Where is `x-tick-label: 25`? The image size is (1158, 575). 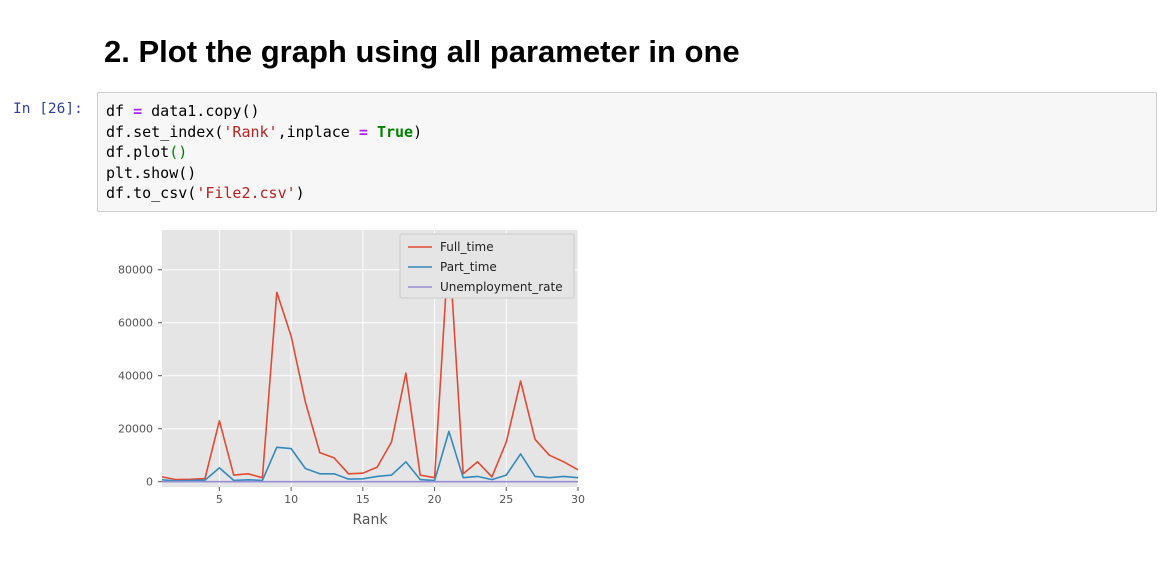 x-tick-label: 25 is located at coordinates (506, 499).